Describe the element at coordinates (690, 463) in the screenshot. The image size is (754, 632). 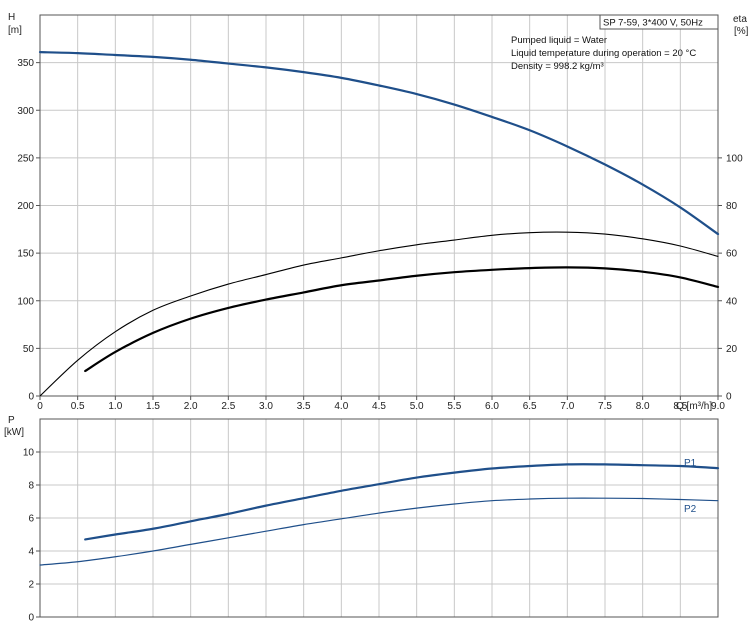
I see `series-label-p1: P1` at that location.